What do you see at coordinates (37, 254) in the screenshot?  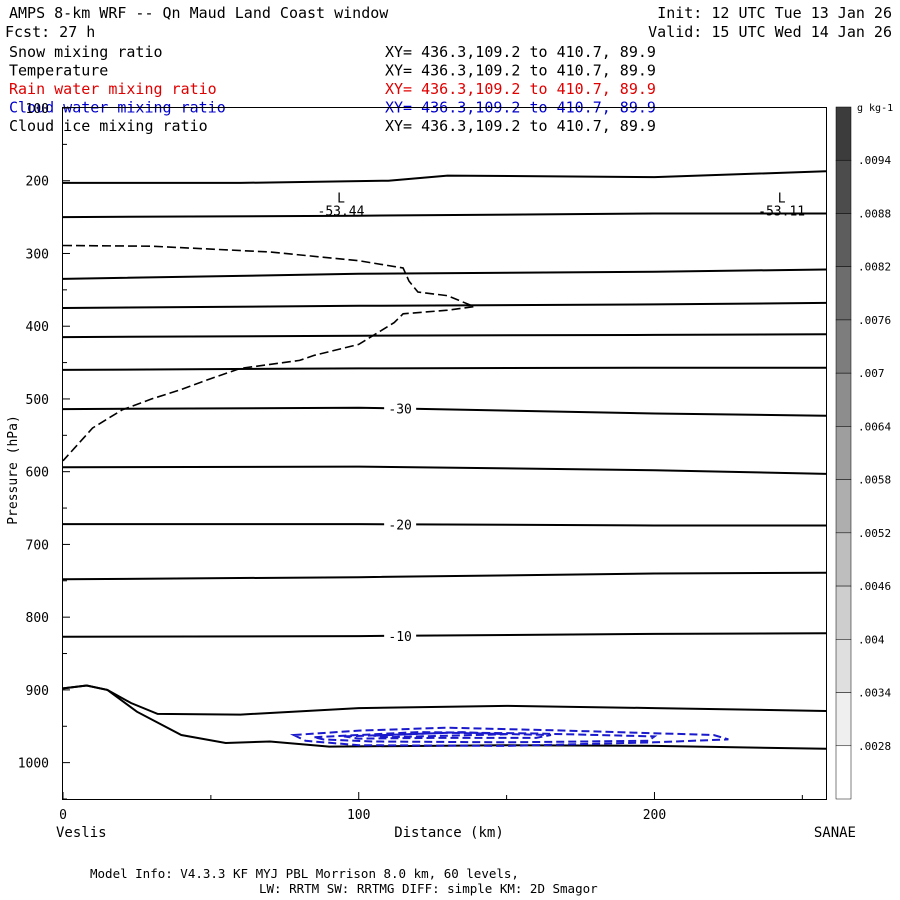 I see `y-tick-label-2: 300` at bounding box center [37, 254].